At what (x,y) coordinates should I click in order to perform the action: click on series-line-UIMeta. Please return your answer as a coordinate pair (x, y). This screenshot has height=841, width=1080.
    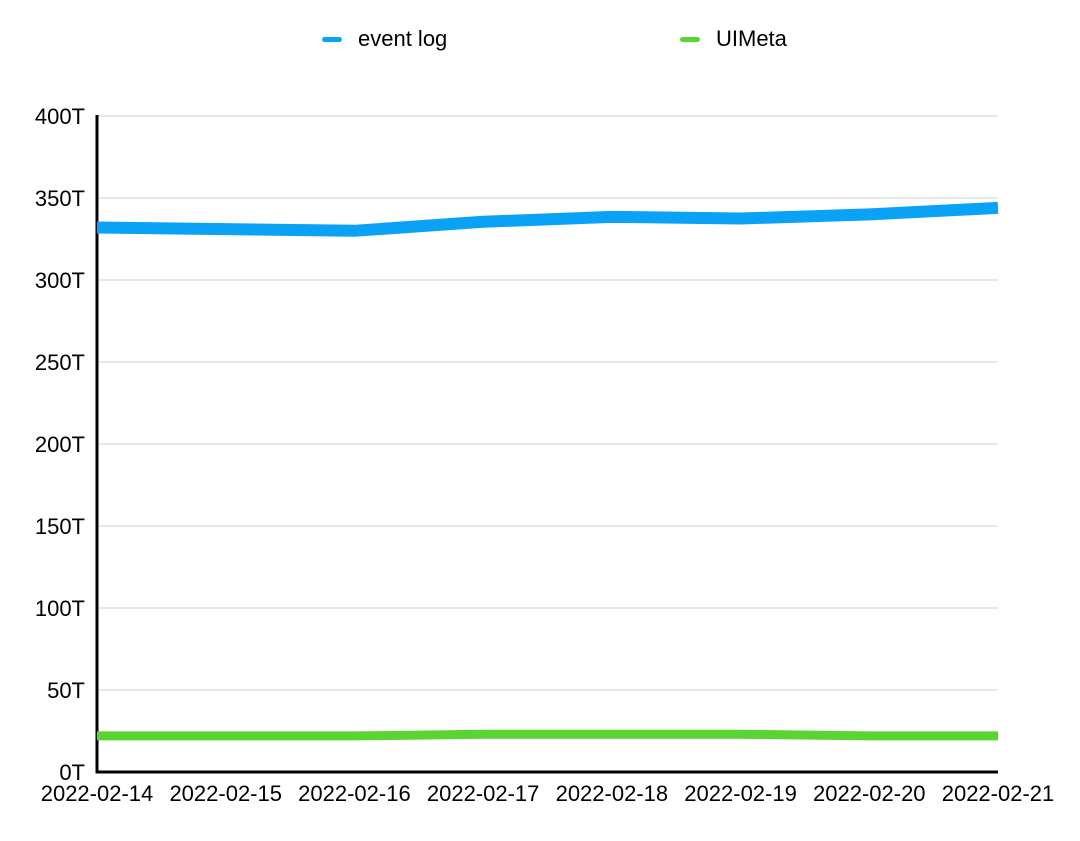
    Looking at the image, I should click on (547, 735).